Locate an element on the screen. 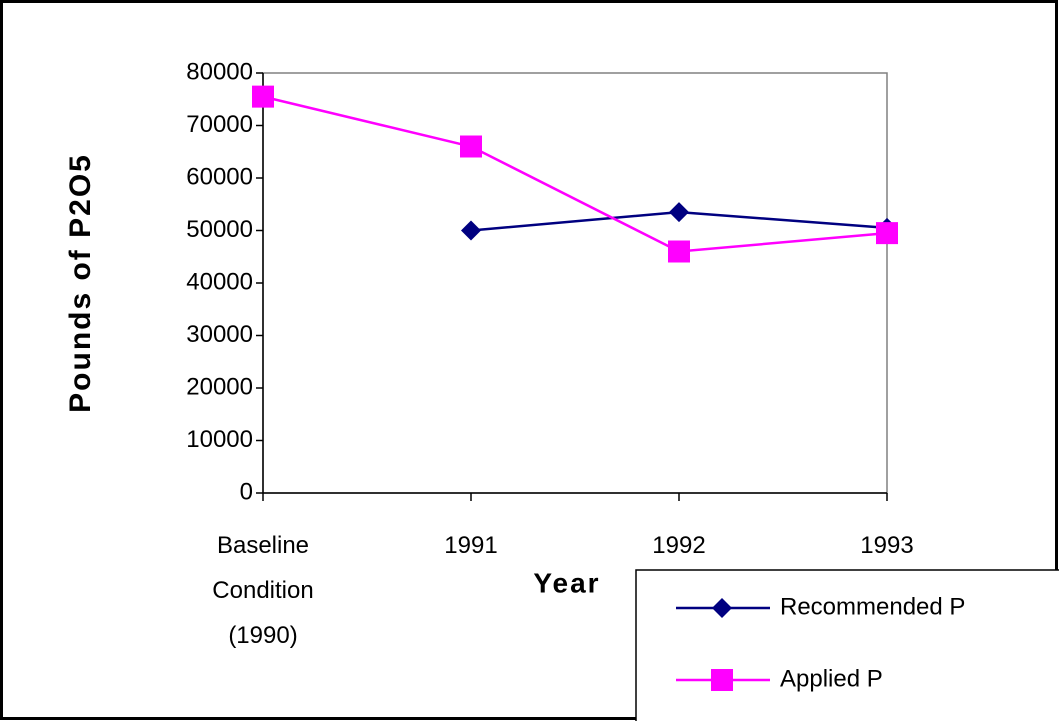 The height and width of the screenshot is (721, 1059). x-axis-title: Year is located at coordinates (566, 582).